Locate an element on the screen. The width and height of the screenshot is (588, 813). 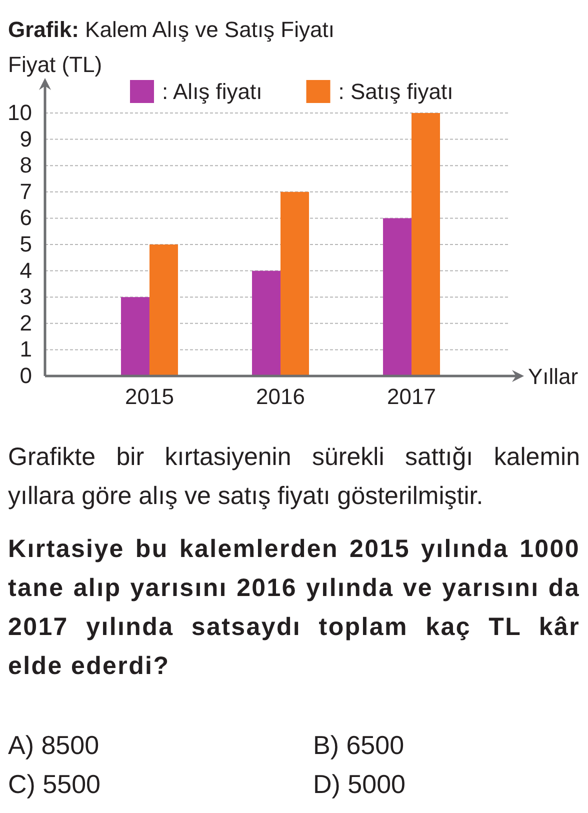
legend-label: : Satış fiyatı is located at coordinates (396, 91).